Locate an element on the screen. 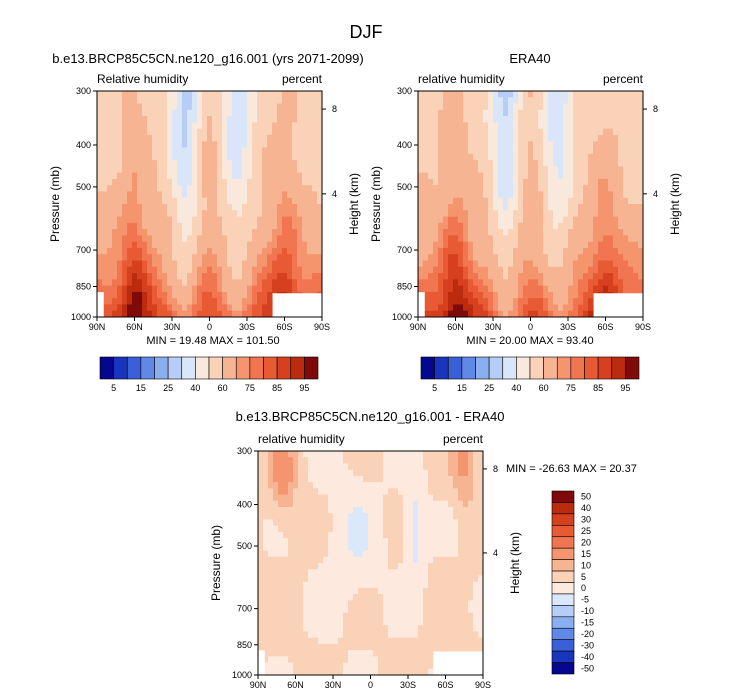 This screenshot has width=733, height=699. colorbar-label: 25 is located at coordinates (168, 388).